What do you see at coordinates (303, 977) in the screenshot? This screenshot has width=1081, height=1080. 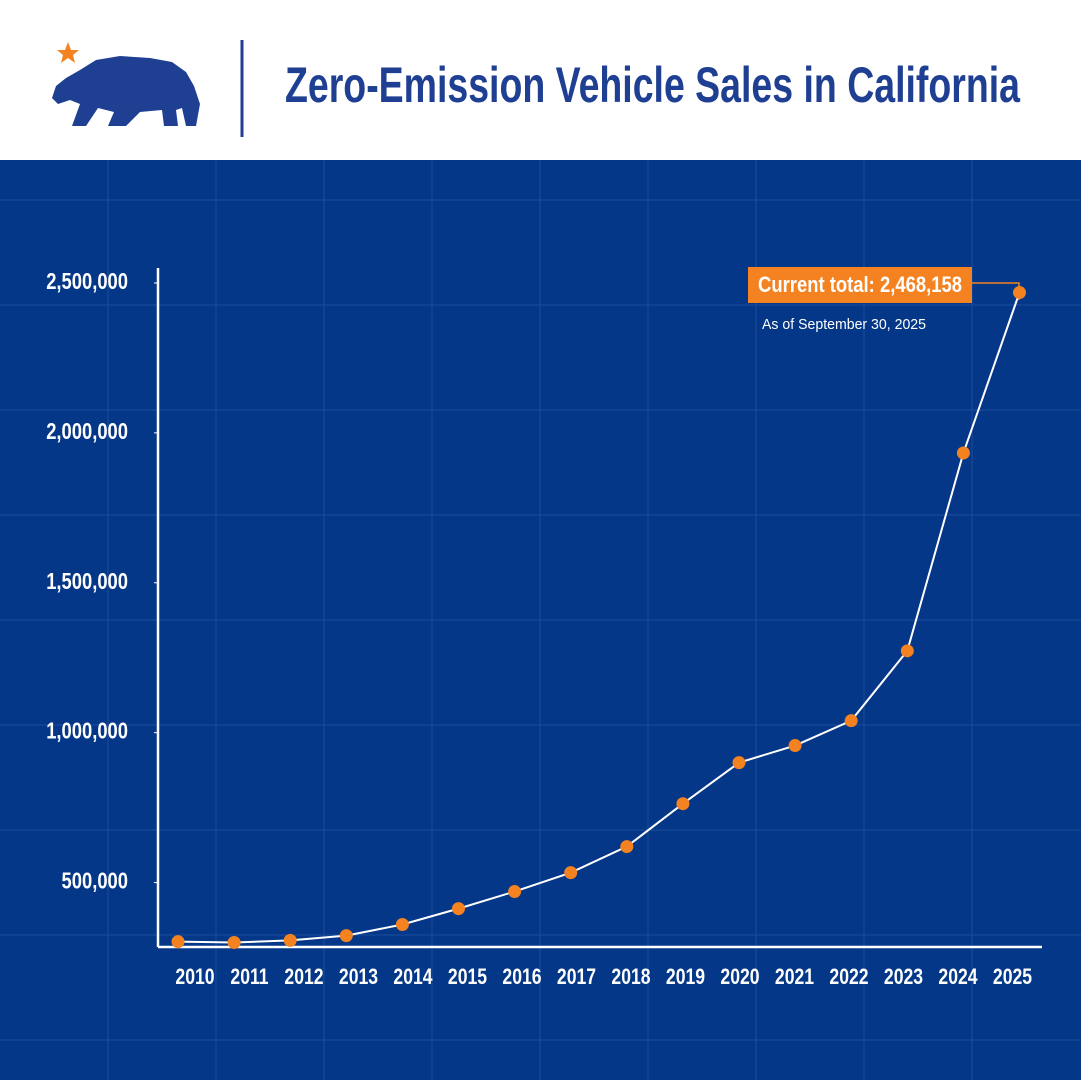 I see `x-tick-label: 2012` at bounding box center [303, 977].